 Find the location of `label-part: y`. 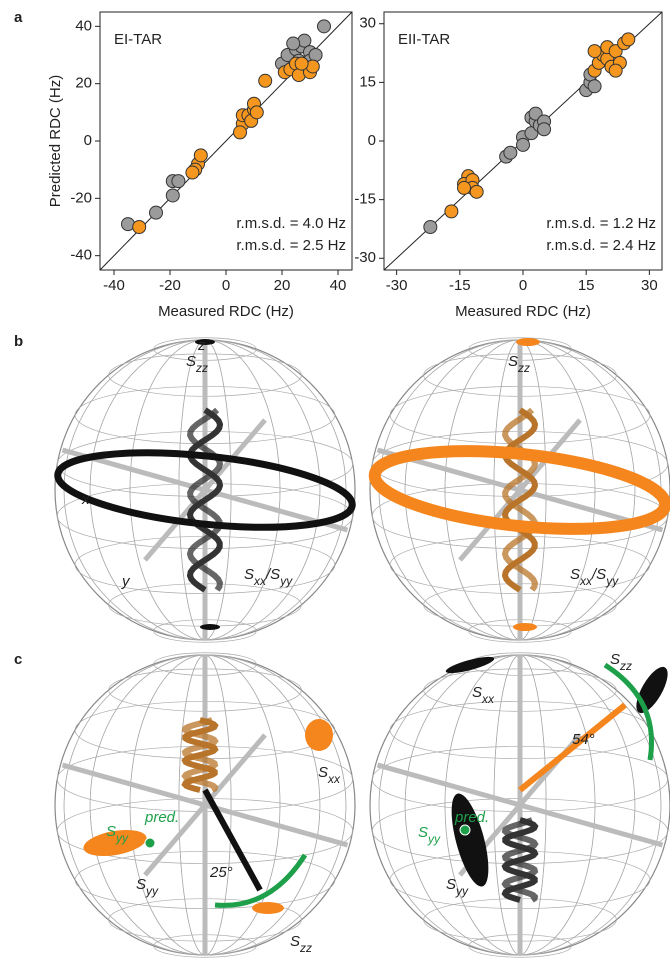

label-part: y is located at coordinates (126, 581).